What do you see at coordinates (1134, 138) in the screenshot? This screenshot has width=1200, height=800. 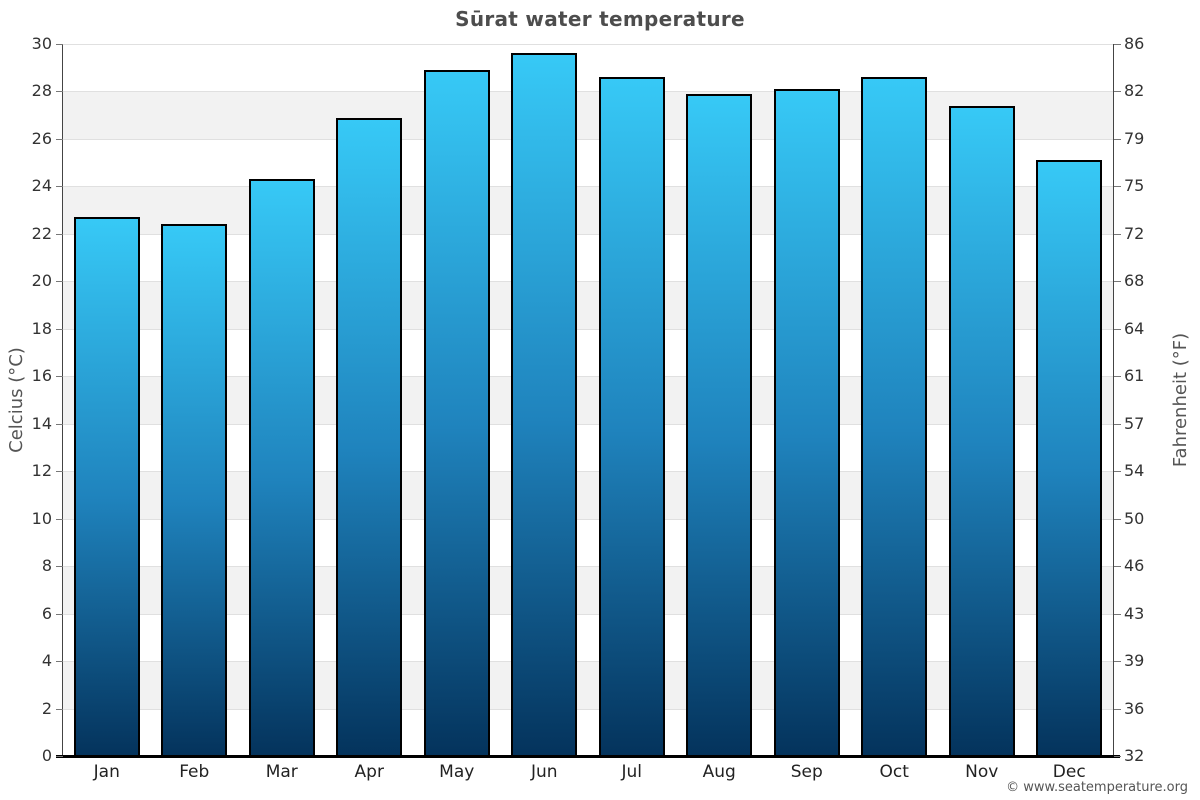 I see `y-tick-fahrenheit-79: 79` at bounding box center [1134, 138].